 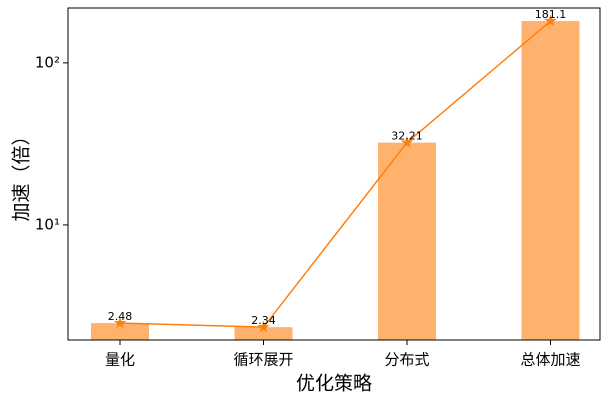 What do you see at coordinates (120, 360) in the screenshot?
I see `x-tick-label: 量化` at bounding box center [120, 360].